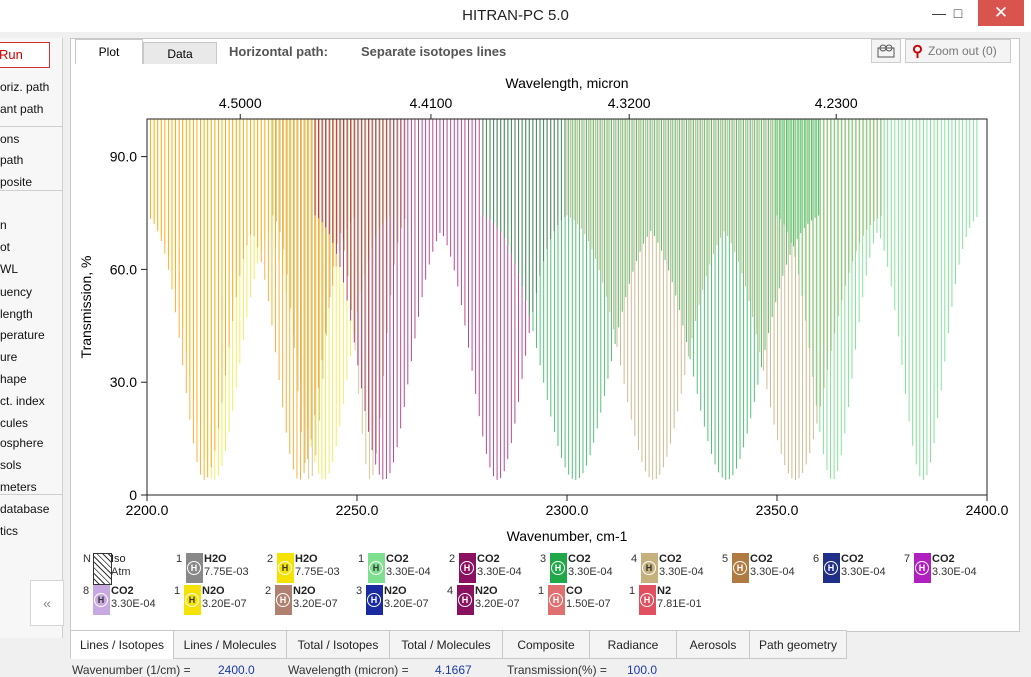 The height and width of the screenshot is (677, 1031). What do you see at coordinates (218, 601) in the screenshot?
I see `legend-item: 1 H N2O 3.20E-07` at bounding box center [218, 601].